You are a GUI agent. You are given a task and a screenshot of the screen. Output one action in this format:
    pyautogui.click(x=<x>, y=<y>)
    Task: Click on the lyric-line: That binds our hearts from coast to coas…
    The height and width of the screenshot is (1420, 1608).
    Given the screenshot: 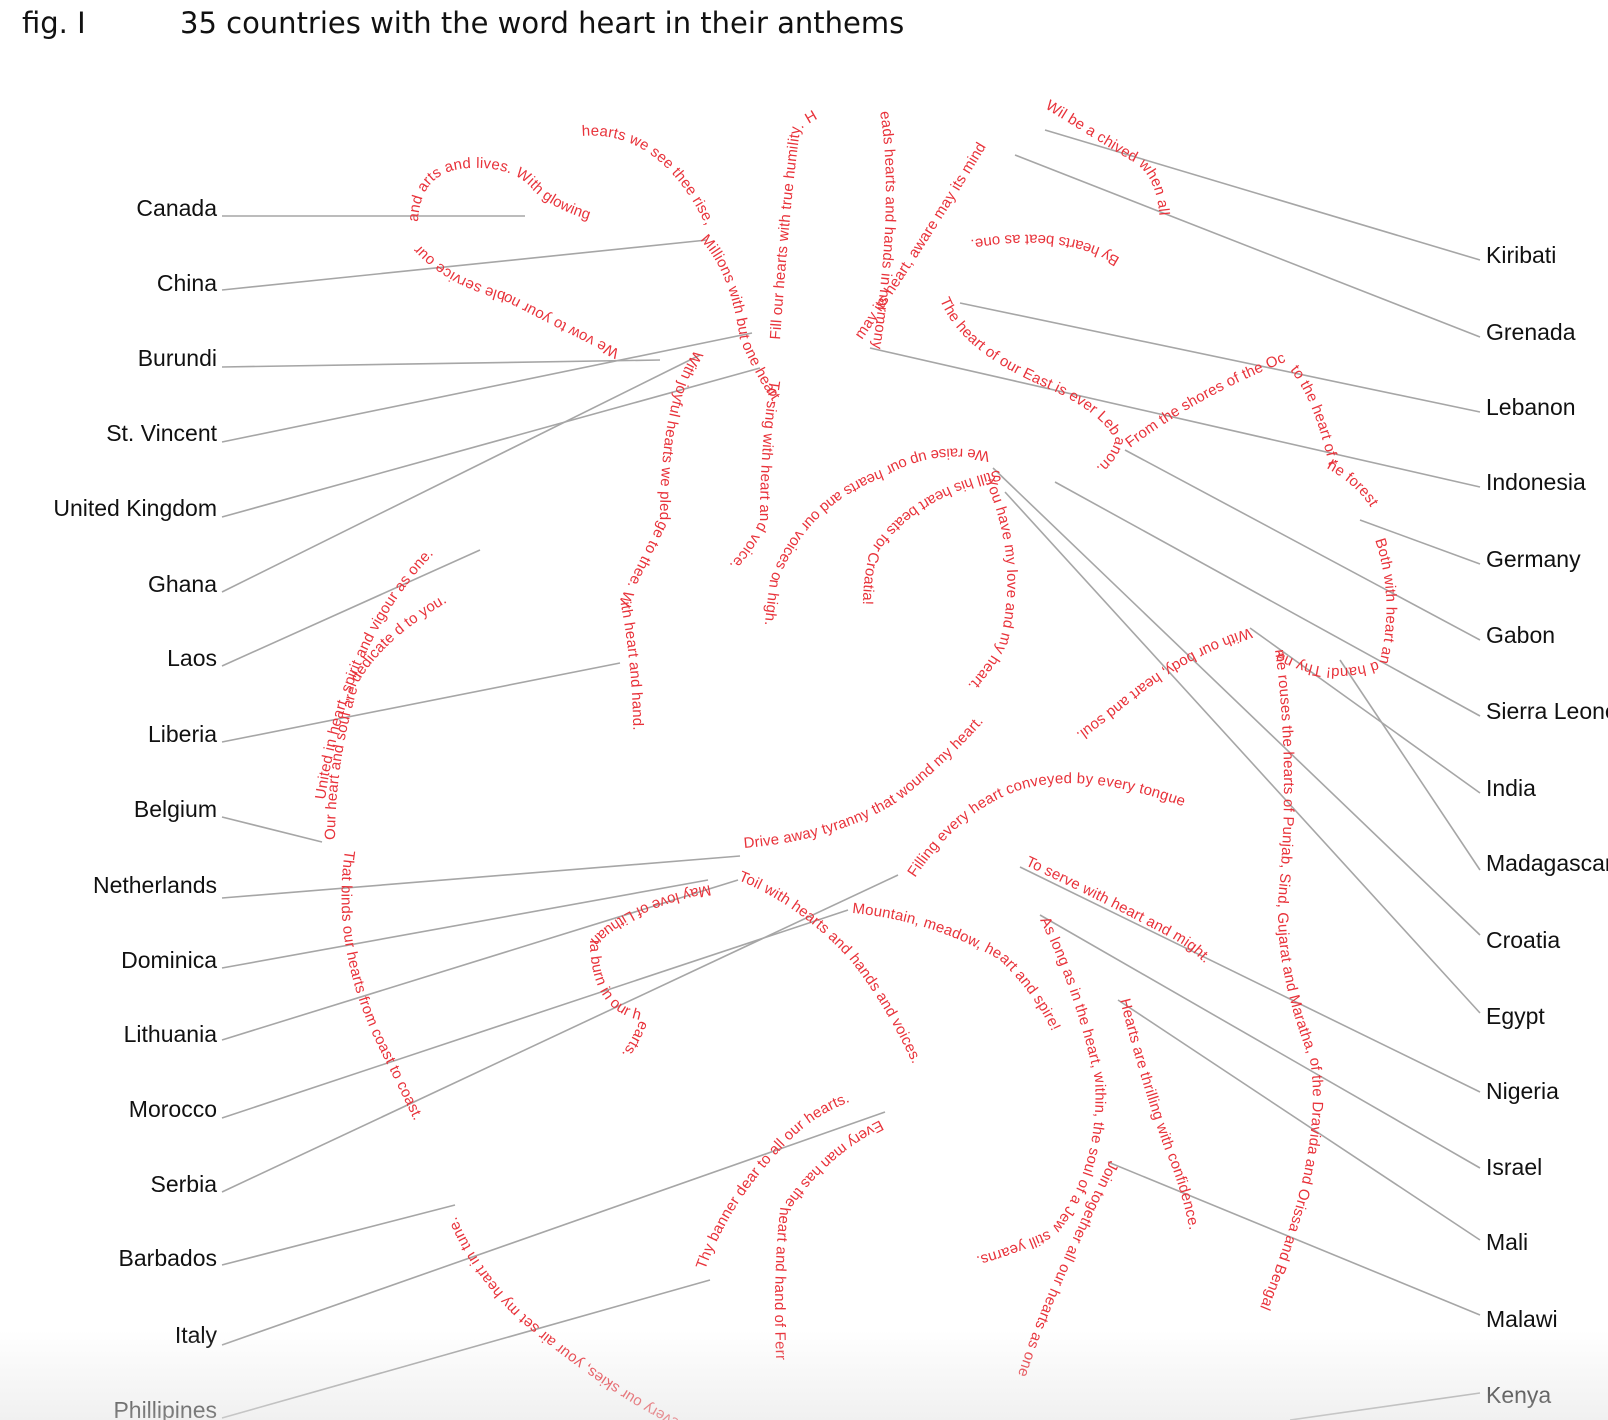 What is the action you would take?
    pyautogui.click(x=382, y=986)
    